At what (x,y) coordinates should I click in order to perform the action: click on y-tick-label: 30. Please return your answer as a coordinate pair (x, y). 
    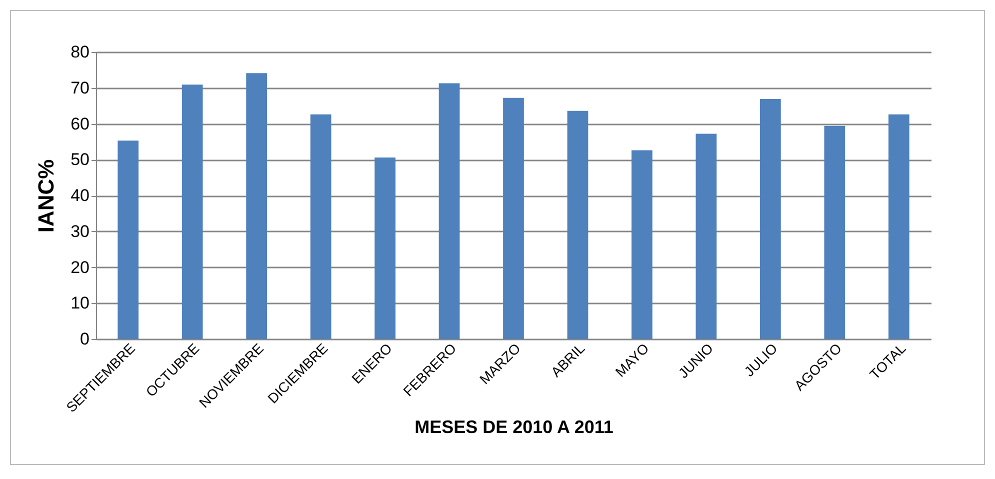
    Looking at the image, I should click on (80, 231).